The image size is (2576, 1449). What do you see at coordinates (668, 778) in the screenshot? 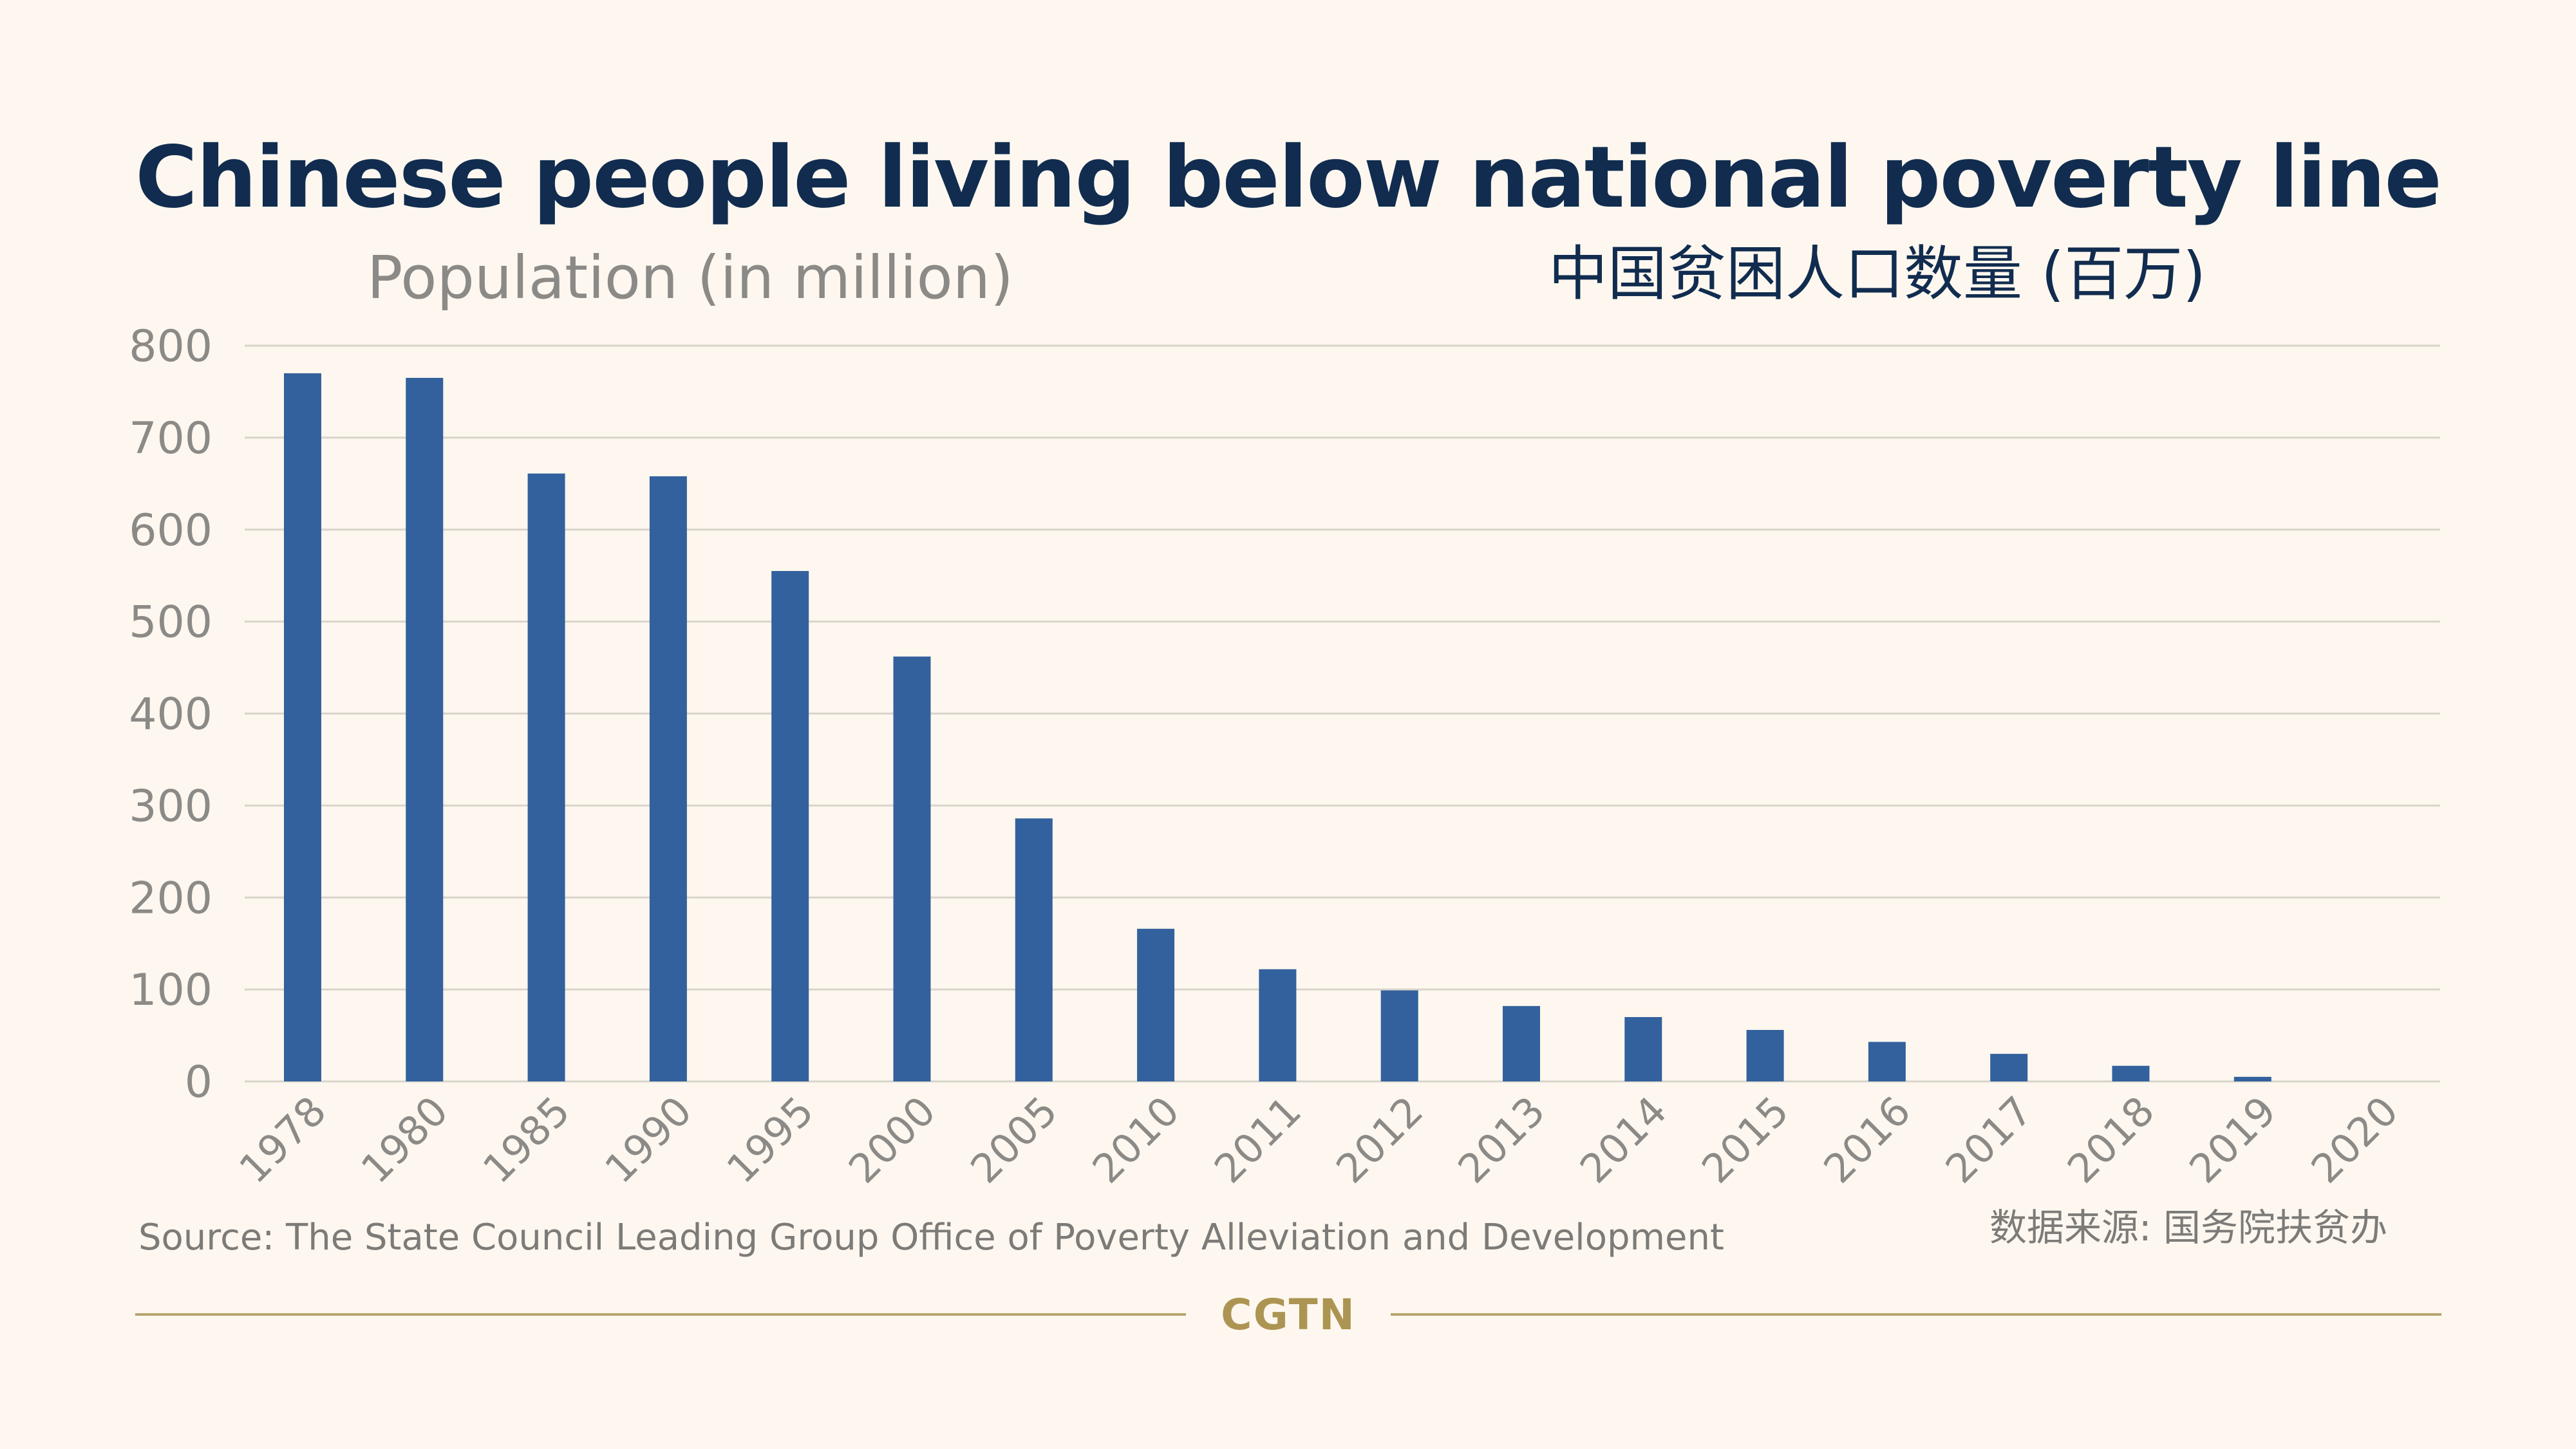
I see `bar-1990` at bounding box center [668, 778].